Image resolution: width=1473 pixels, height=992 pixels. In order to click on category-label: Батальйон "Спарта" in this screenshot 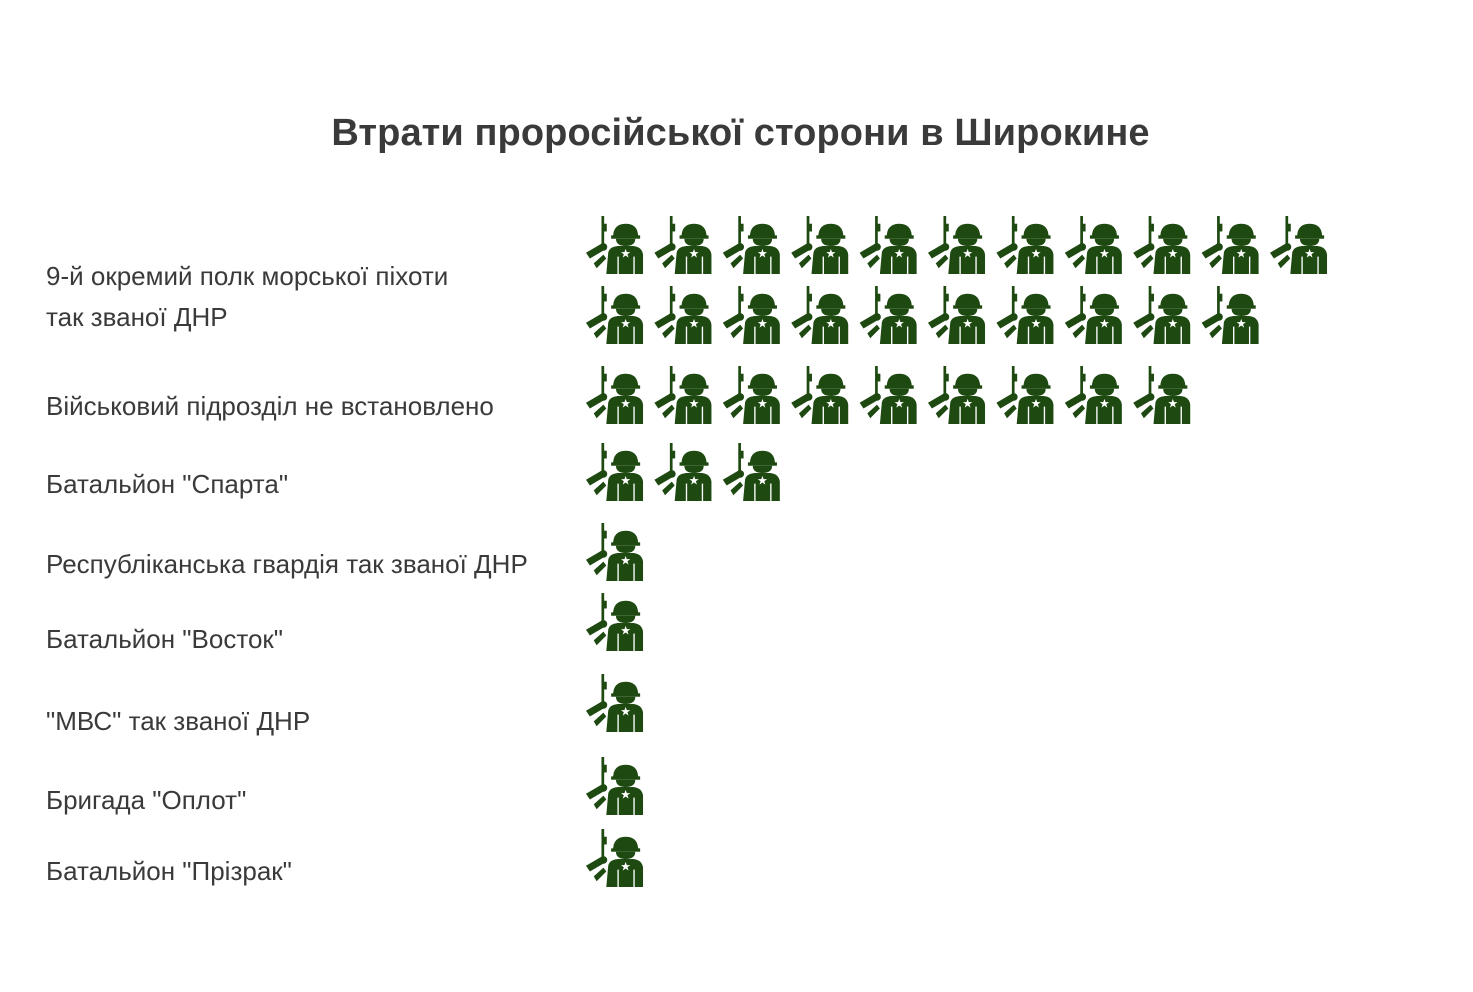, I will do `click(167, 484)`.